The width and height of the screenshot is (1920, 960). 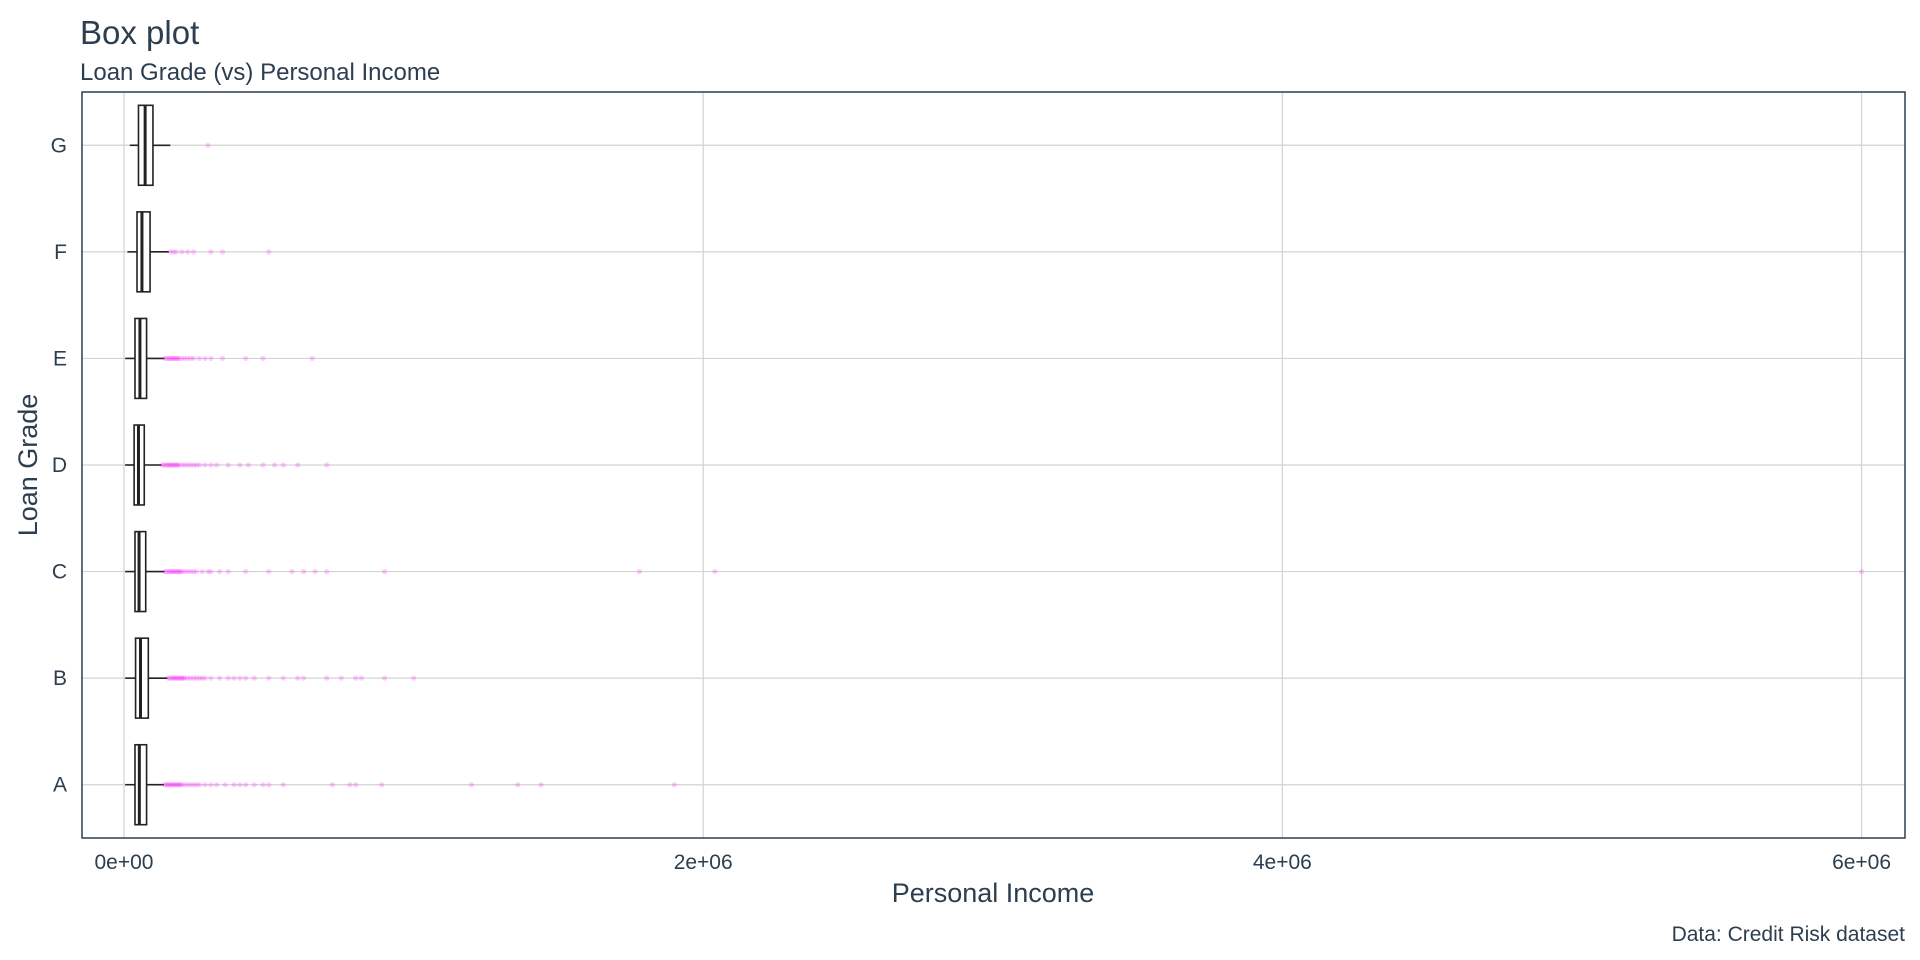 What do you see at coordinates (145, 571) in the screenshot?
I see `box-c` at bounding box center [145, 571].